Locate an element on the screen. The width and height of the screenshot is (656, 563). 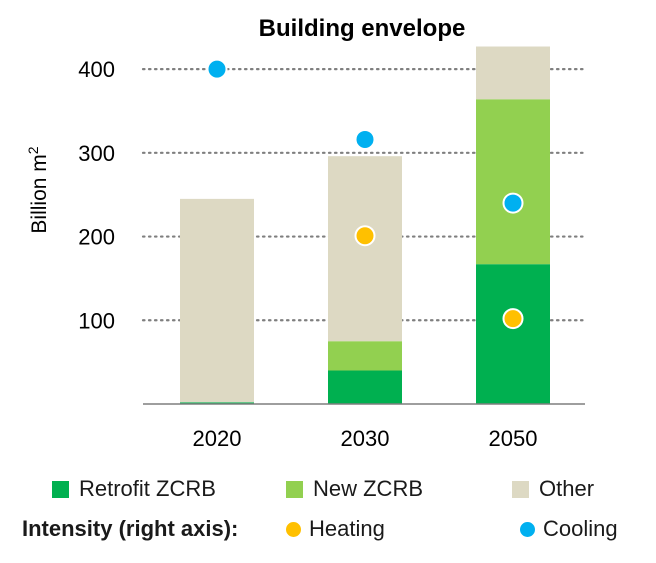
y-tick-200: 200 is located at coordinates (96, 237).